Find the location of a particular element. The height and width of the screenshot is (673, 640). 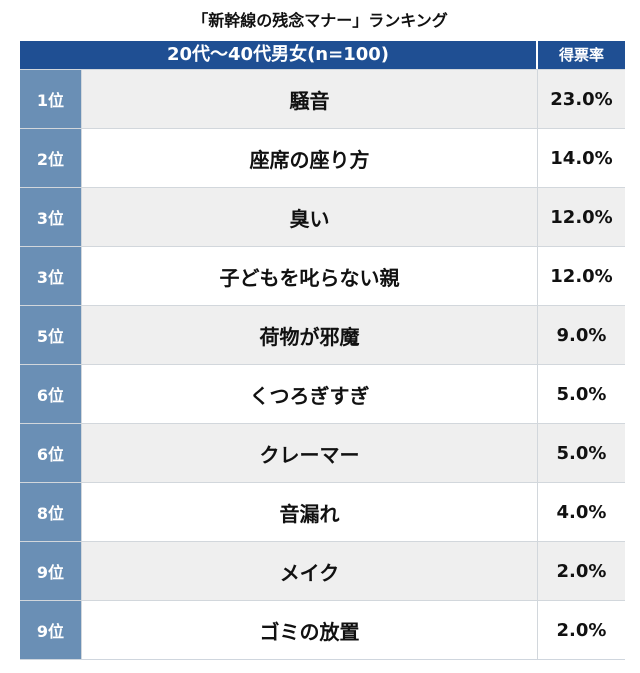

rank-label: 2位 is located at coordinates (51, 158).